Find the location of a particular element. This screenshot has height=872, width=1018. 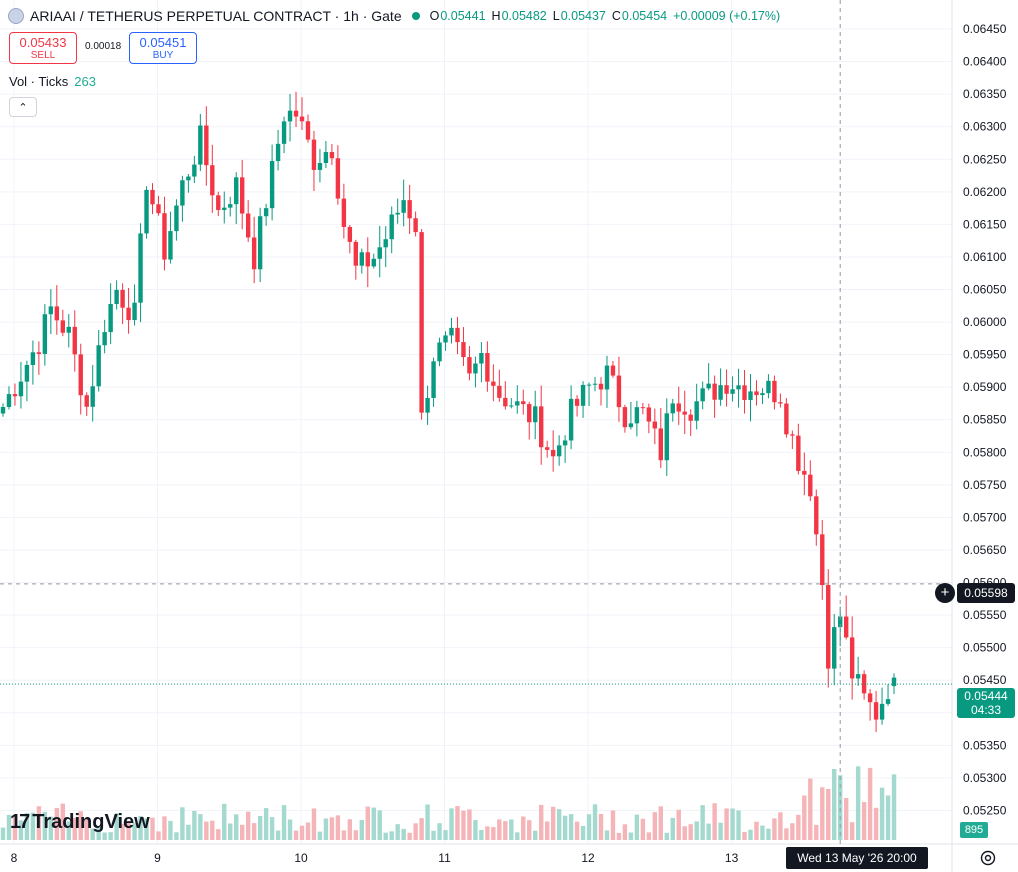

tradingview-logo: 17 TradingView is located at coordinates (80, 822).